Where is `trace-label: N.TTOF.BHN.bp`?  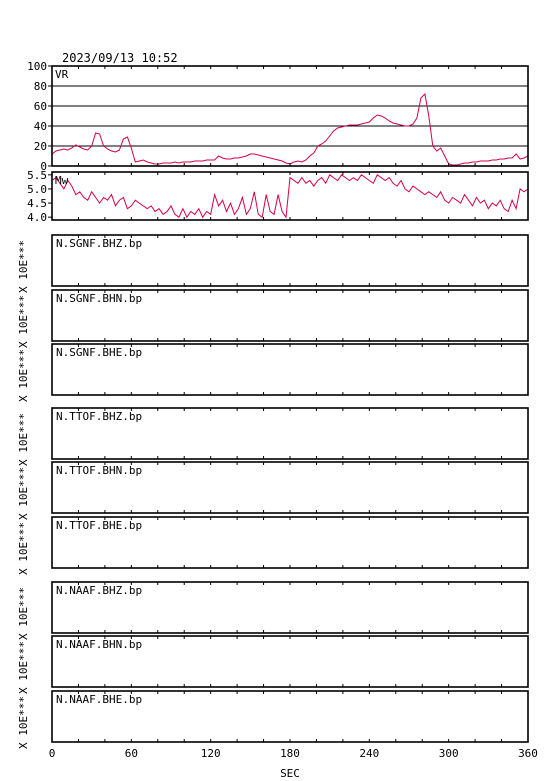 trace-label: N.TTOF.BHN.bp is located at coordinates (99, 470).